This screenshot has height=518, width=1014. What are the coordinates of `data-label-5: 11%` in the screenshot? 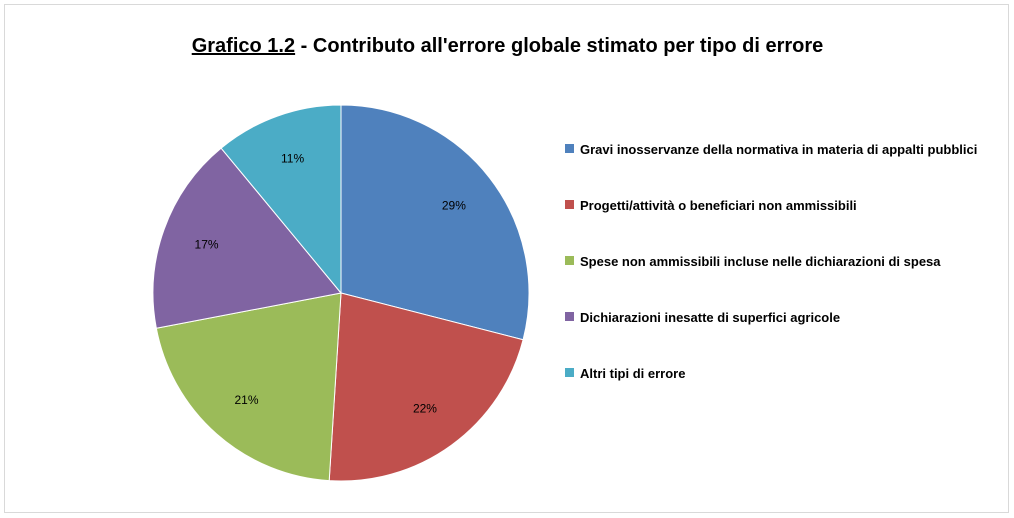 It's located at (292, 159).